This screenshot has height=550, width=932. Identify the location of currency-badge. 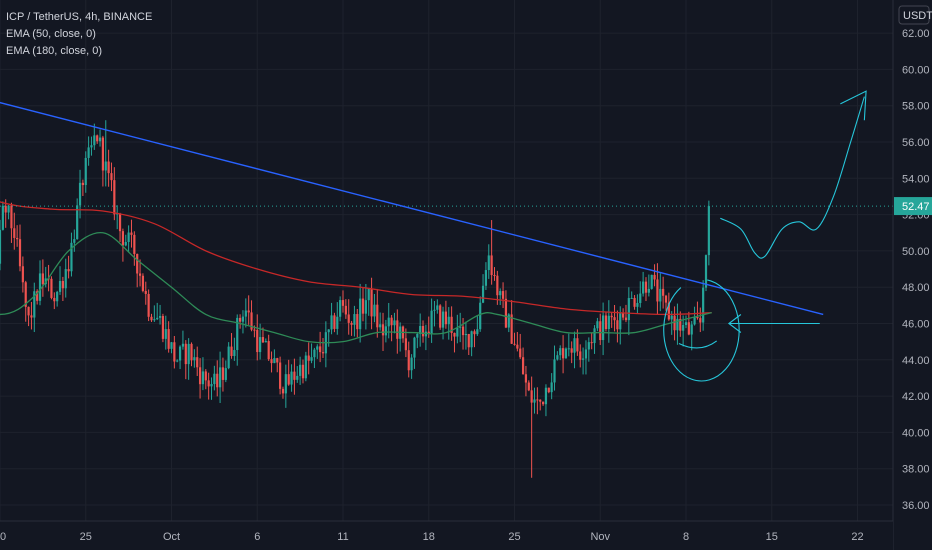
(914, 15).